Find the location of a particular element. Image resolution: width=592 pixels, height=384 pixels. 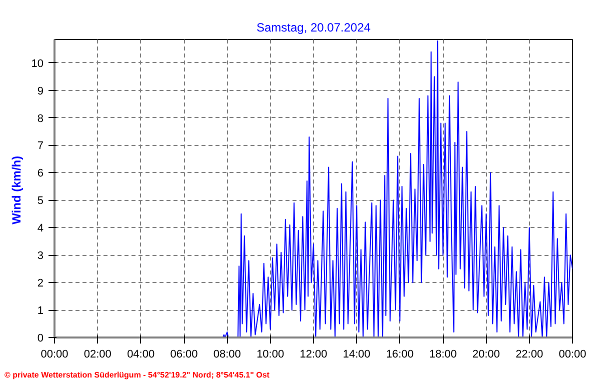

x-tick-label: 16:00 is located at coordinates (400, 354).